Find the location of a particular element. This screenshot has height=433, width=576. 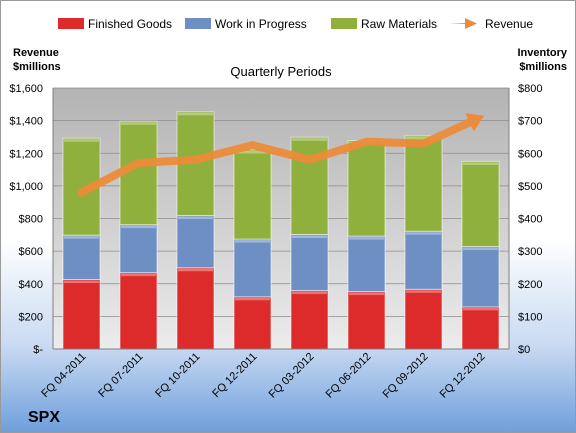

left-tick-label: $1,600 is located at coordinates (26, 89).